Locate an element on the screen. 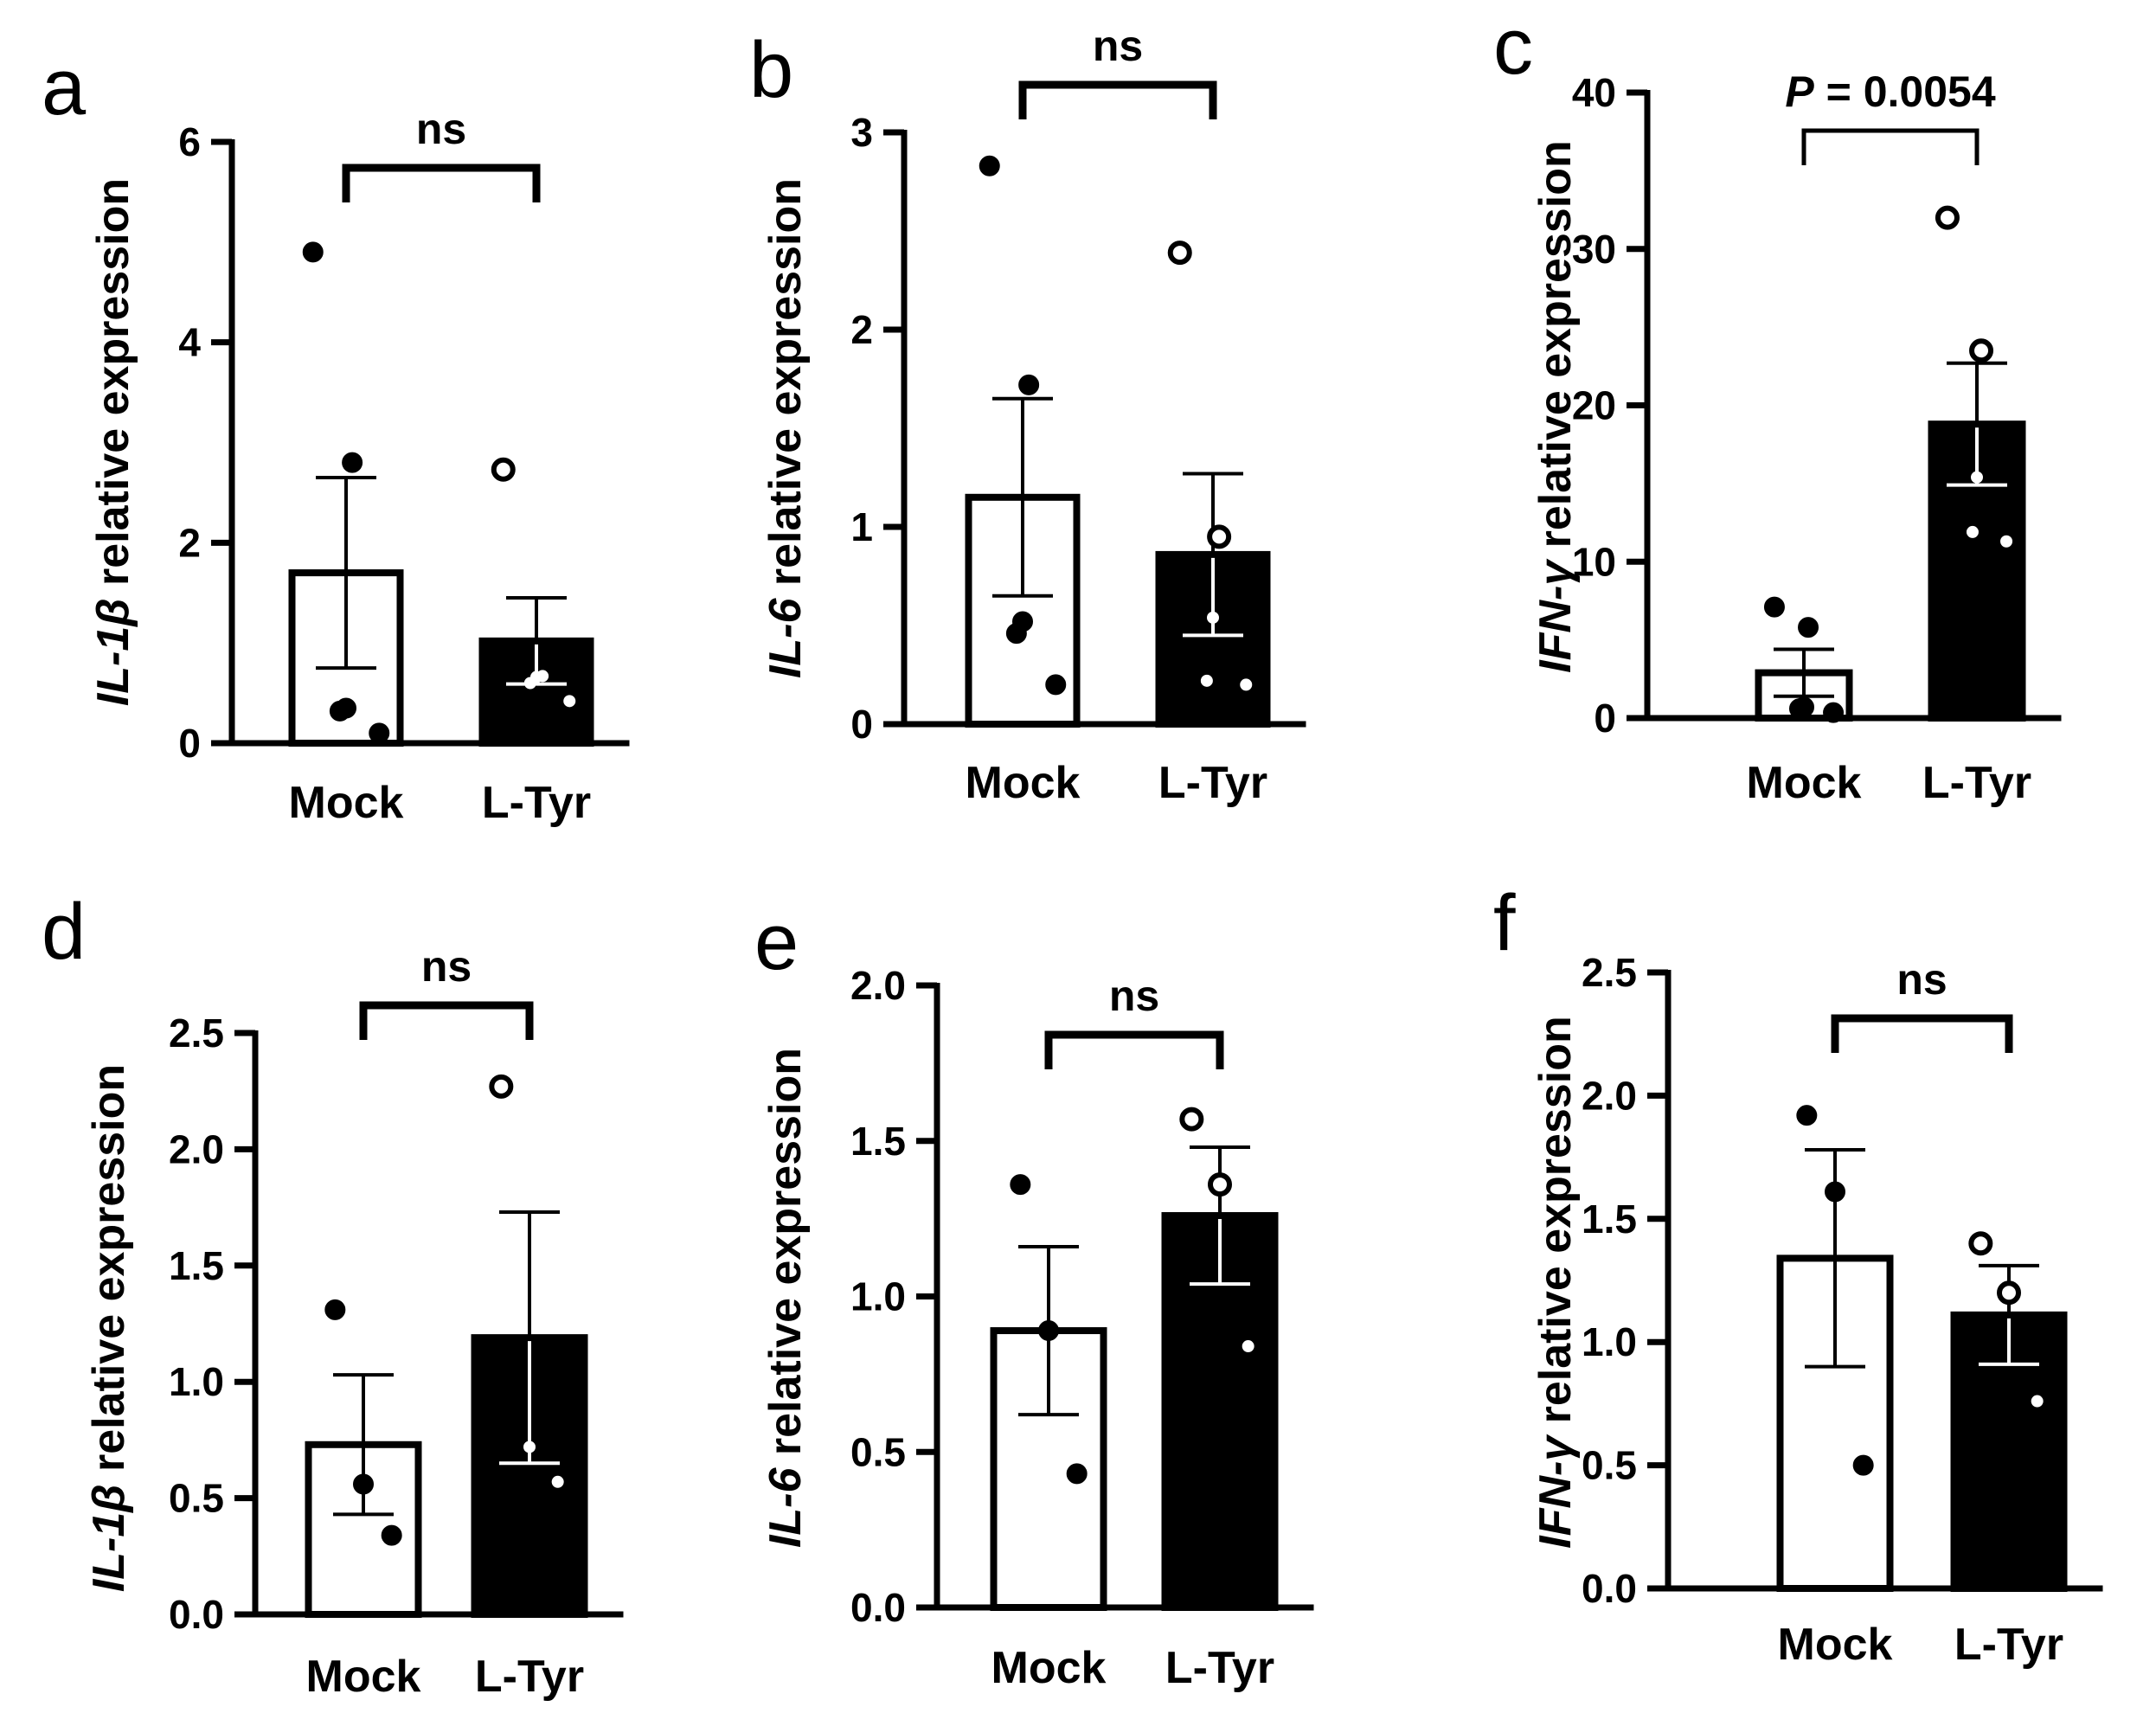  panel-letter: c is located at coordinates (1513, 47).